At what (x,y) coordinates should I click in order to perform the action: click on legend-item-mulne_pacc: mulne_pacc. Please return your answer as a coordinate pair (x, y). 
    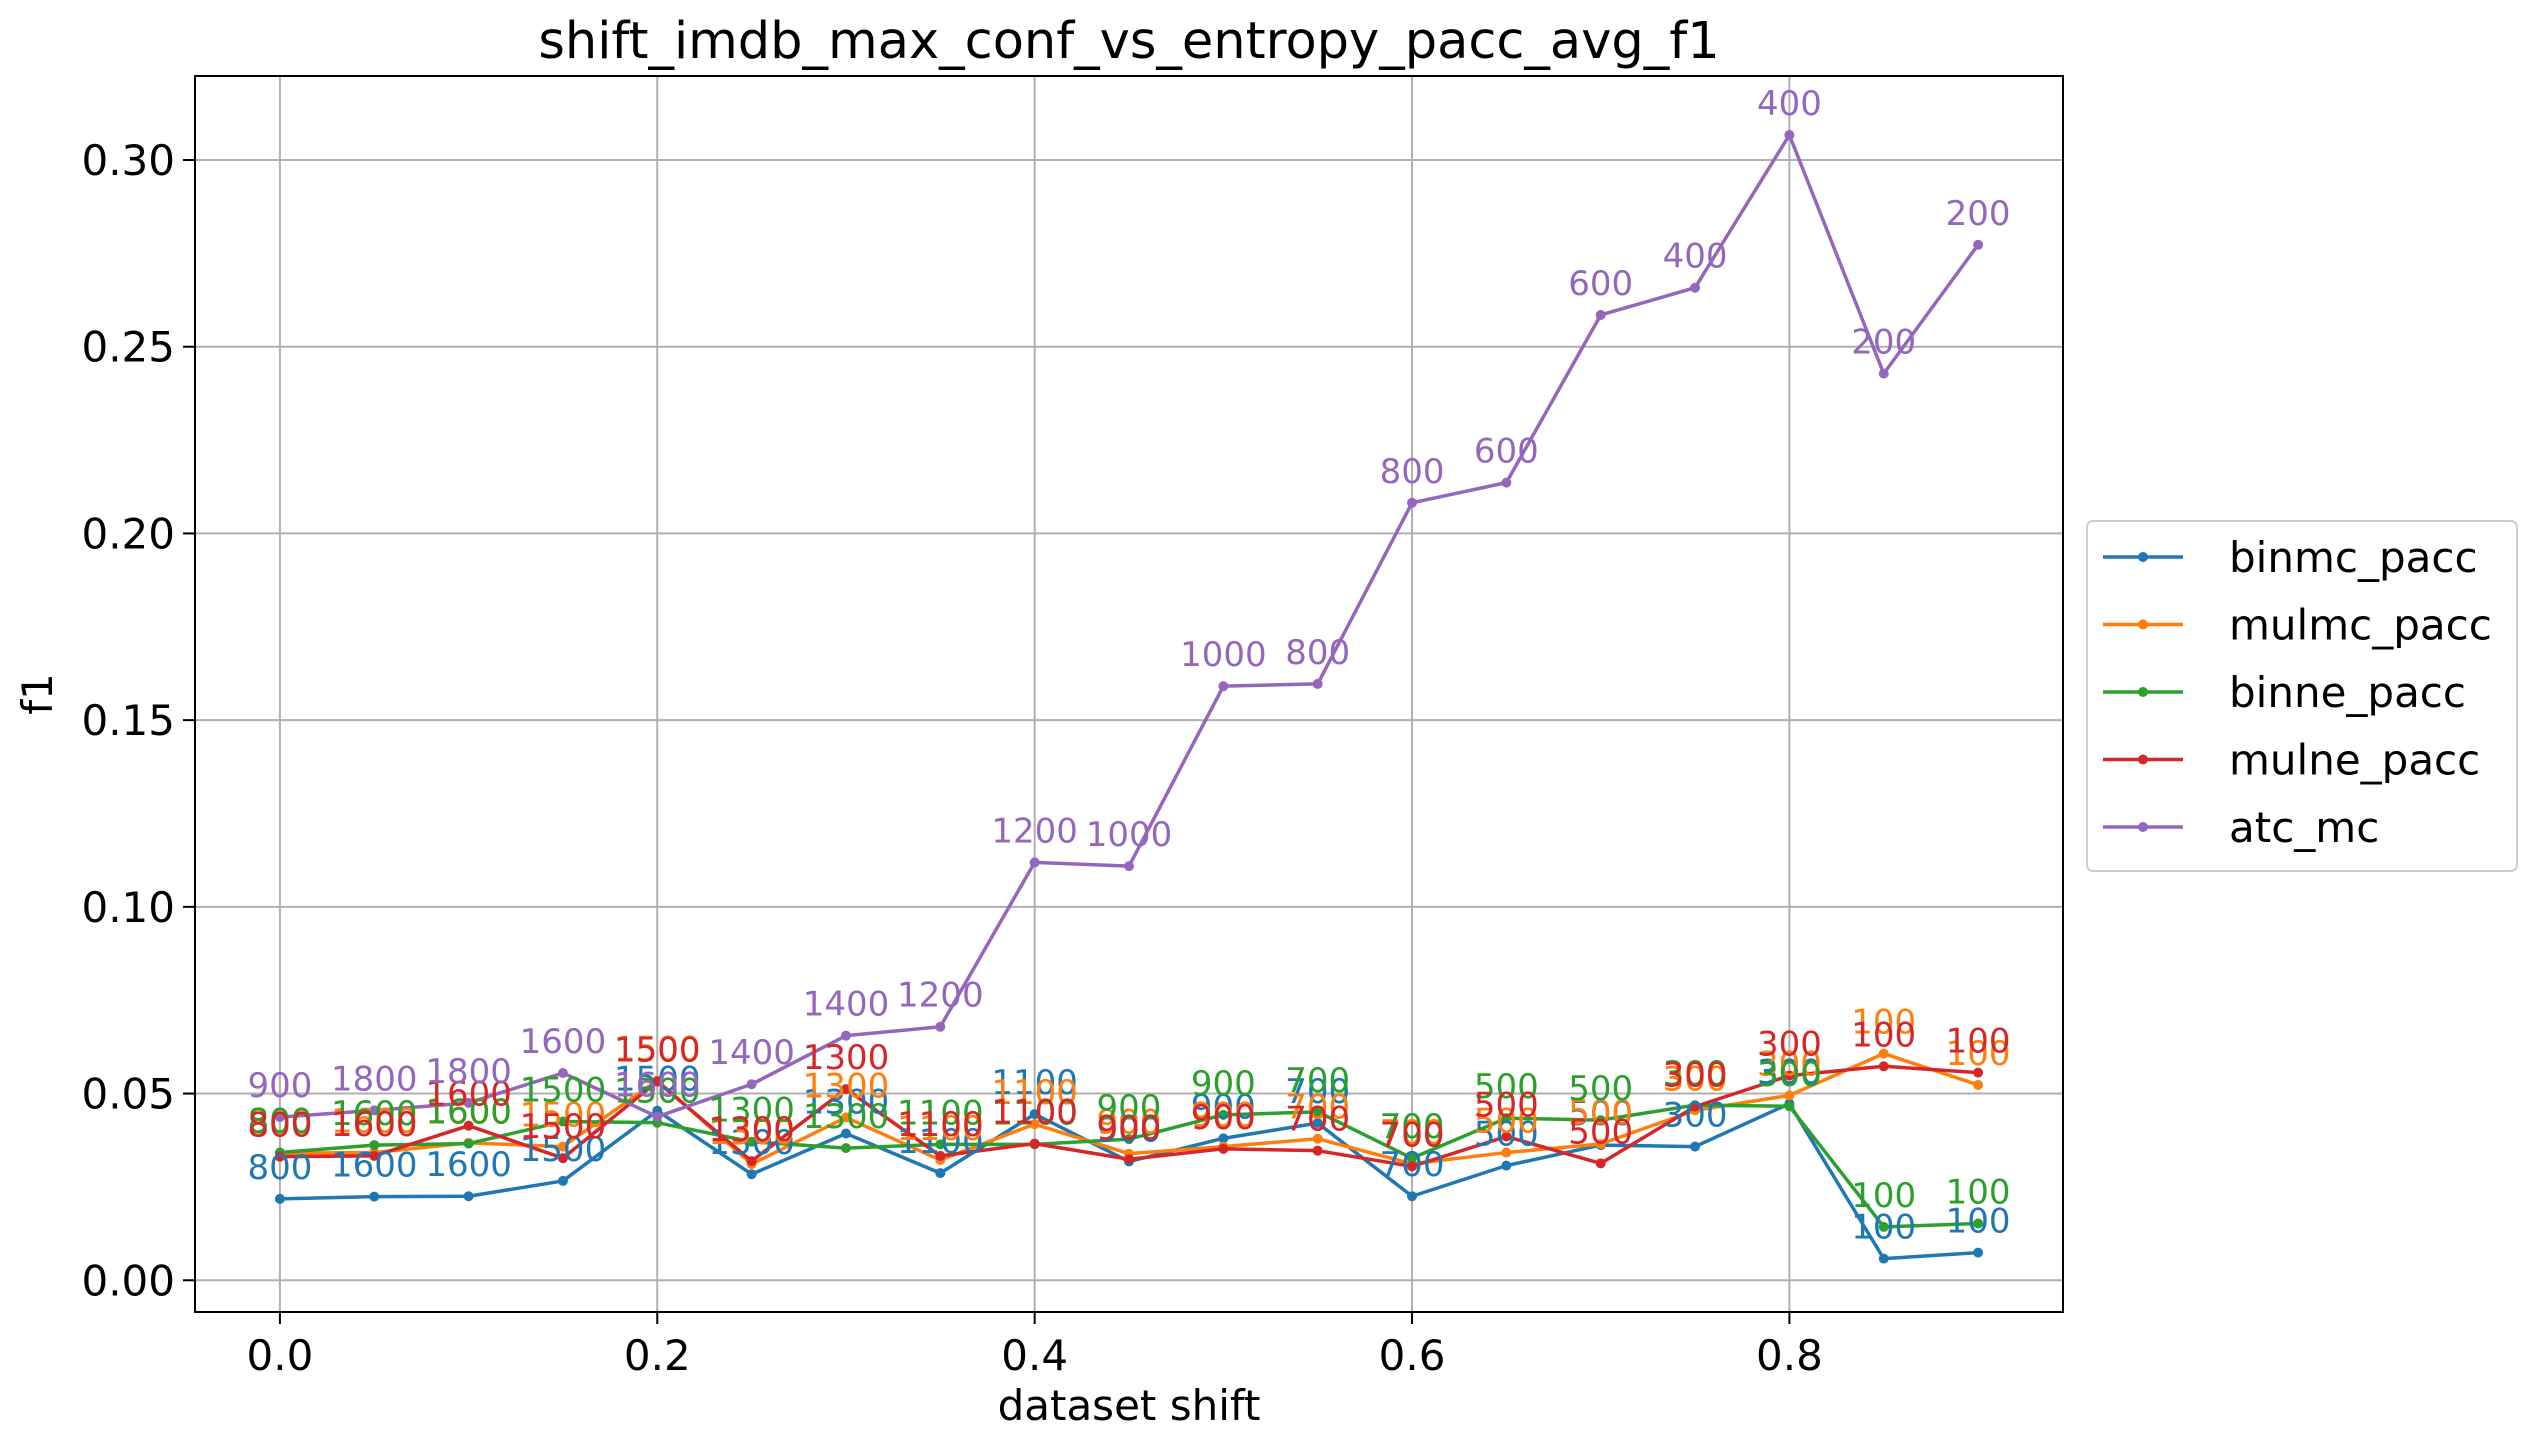
    Looking at the image, I should click on (2291, 760).